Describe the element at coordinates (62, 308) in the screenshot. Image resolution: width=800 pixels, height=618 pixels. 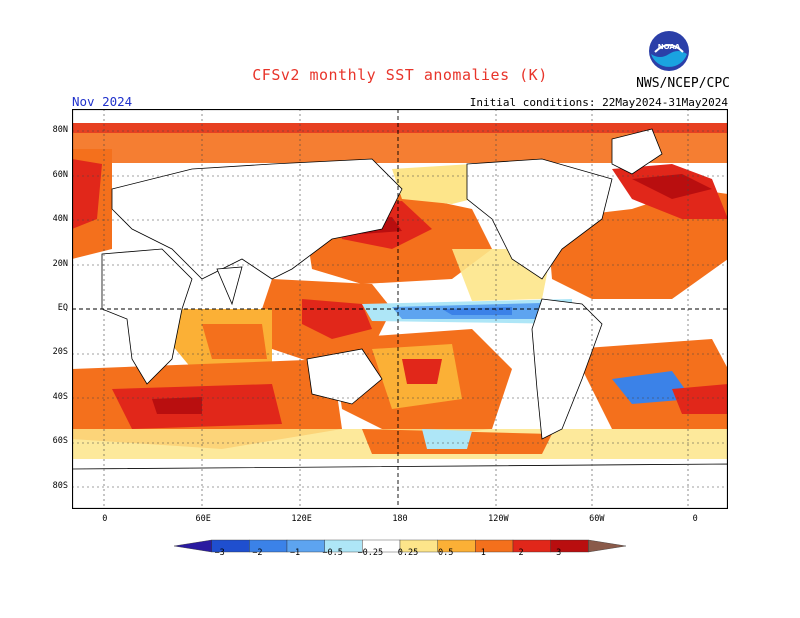
I see `lat-tick-label: EQ` at that location.